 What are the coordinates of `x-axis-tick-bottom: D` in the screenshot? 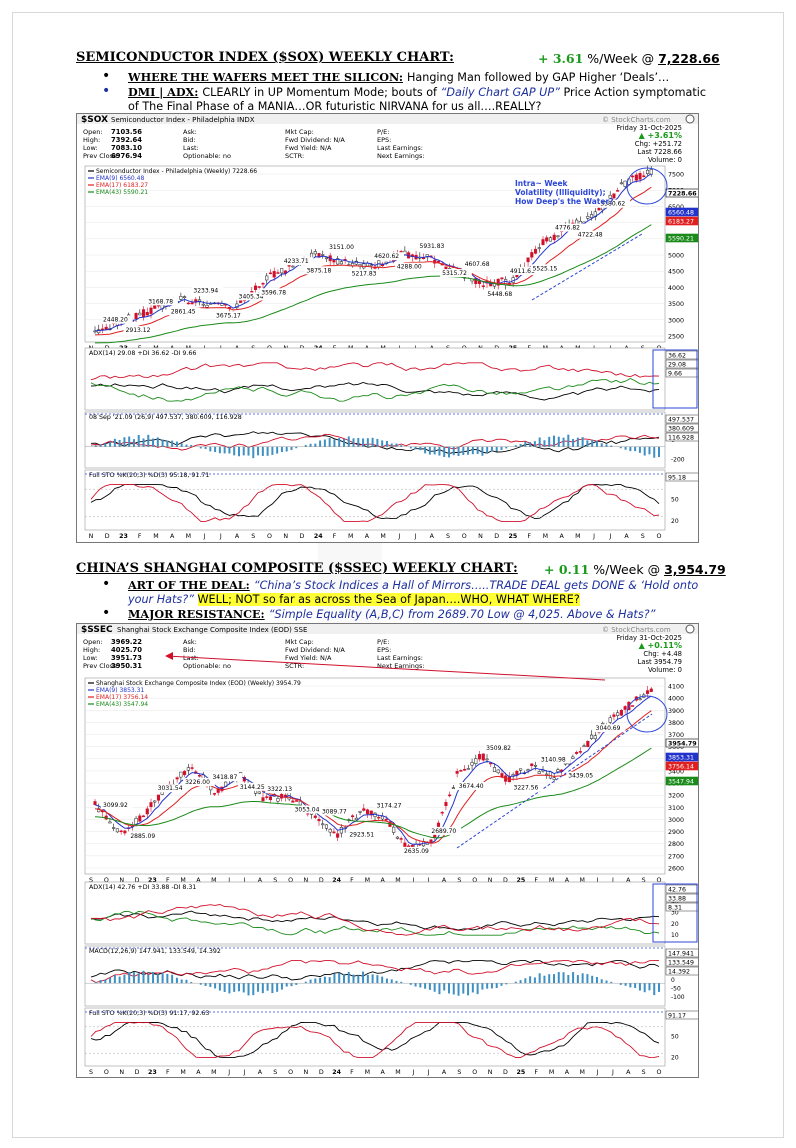 It's located at (505, 1072).